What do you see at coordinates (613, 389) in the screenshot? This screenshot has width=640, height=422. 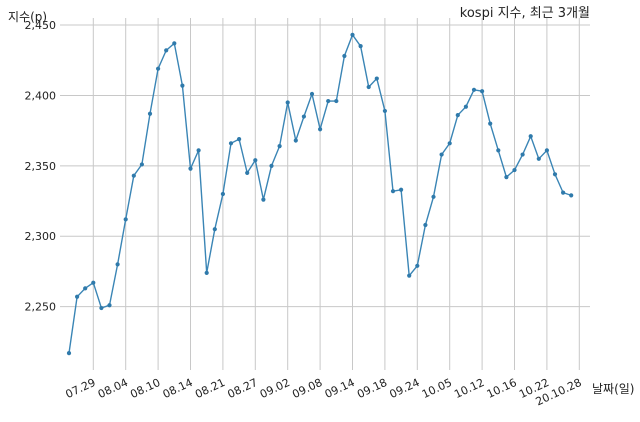 I see `x-axis-title: 날짜(일)` at bounding box center [613, 389].